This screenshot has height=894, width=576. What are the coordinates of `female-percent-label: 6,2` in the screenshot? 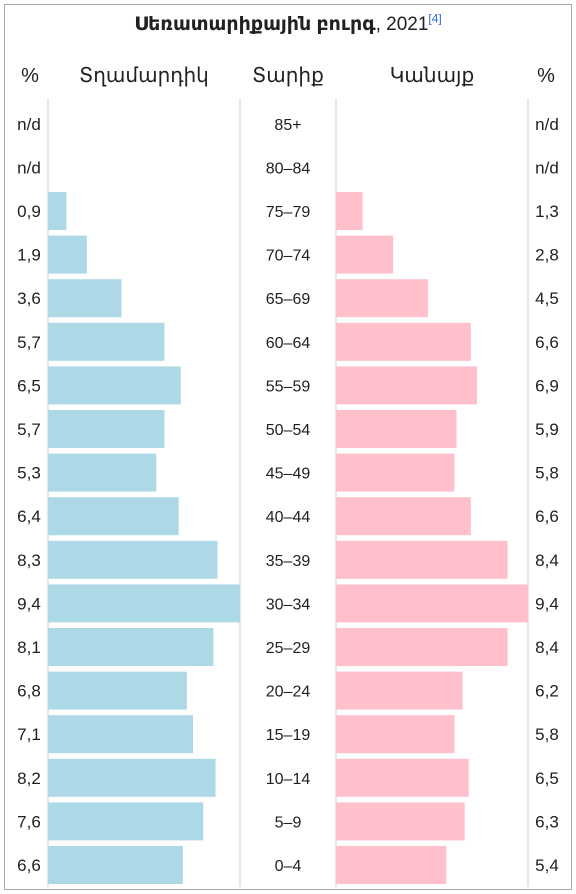 It's located at (547, 691).